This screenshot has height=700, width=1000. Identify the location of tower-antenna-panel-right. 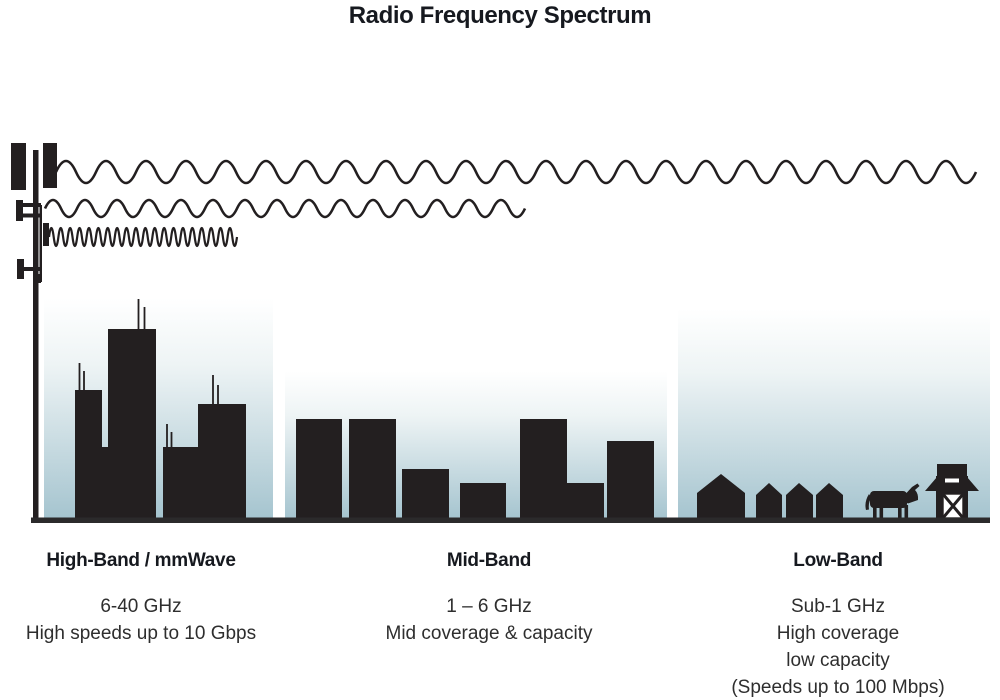
(50, 165).